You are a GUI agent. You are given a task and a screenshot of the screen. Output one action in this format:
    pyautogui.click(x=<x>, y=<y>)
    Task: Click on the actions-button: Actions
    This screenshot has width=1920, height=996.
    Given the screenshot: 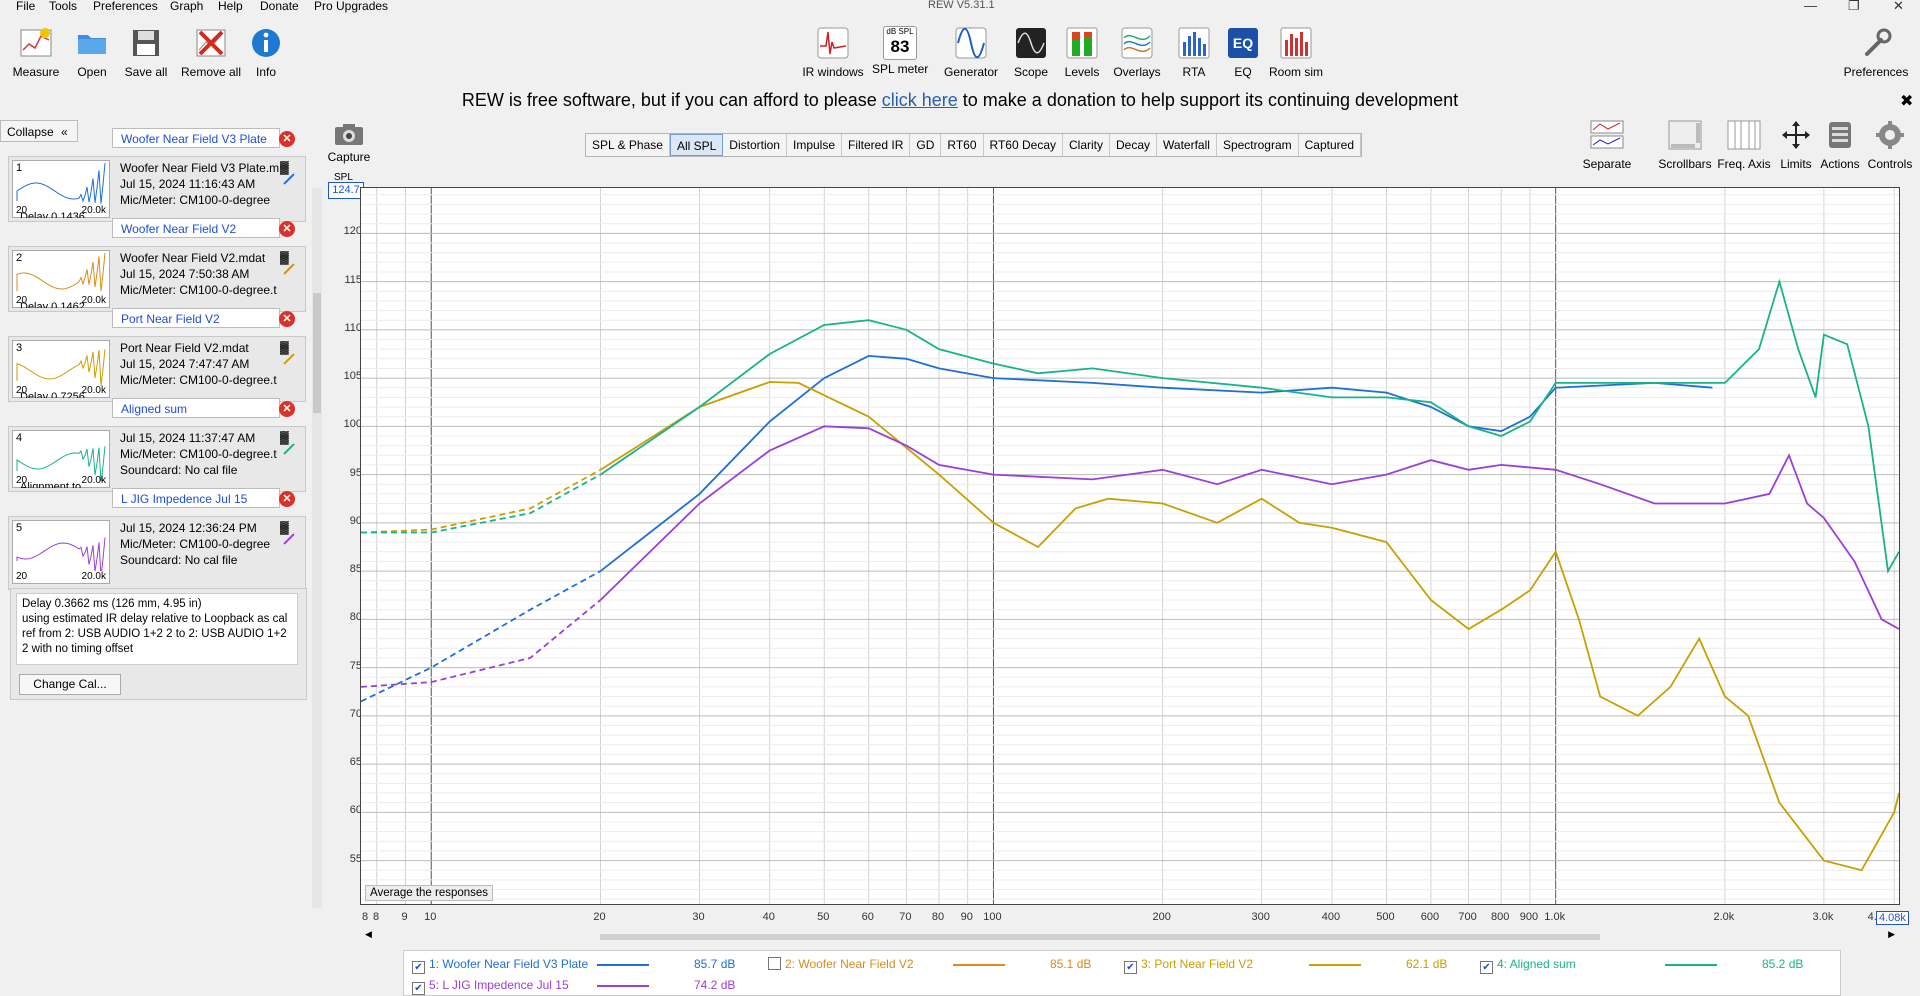 What is the action you would take?
    pyautogui.click(x=1840, y=145)
    